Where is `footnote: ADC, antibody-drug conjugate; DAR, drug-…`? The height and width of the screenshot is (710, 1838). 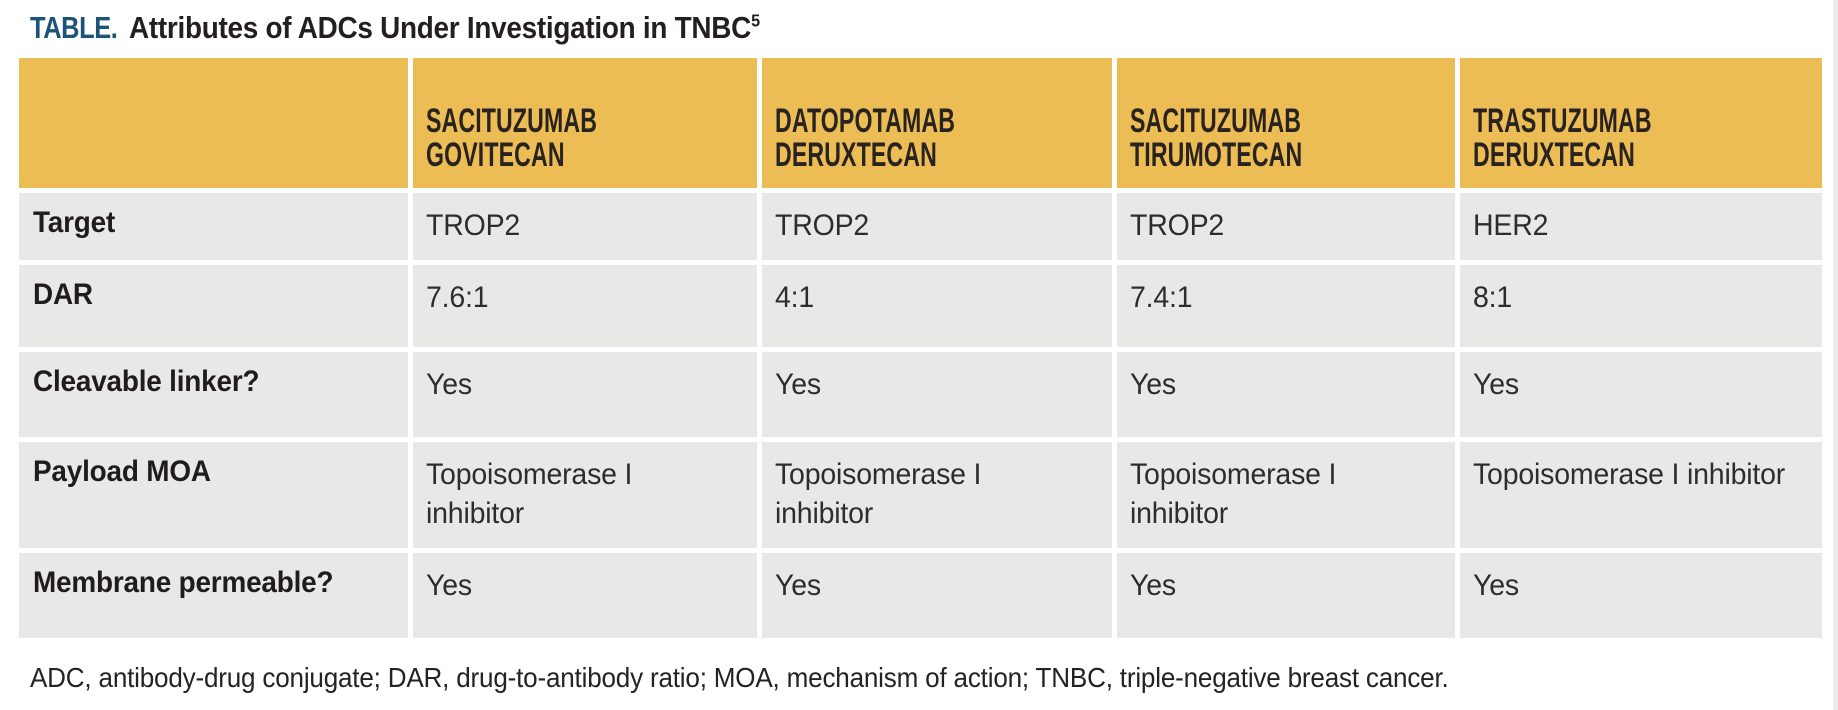
footnote: ADC, antibody-drug conjugate; DAR, drug-… is located at coordinates (739, 677).